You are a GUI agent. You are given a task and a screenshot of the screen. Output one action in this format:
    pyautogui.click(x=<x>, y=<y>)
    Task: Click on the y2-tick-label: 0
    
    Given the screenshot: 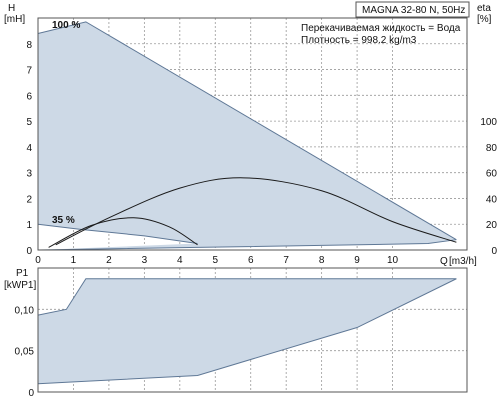 What is the action you would take?
    pyautogui.click(x=494, y=251)
    